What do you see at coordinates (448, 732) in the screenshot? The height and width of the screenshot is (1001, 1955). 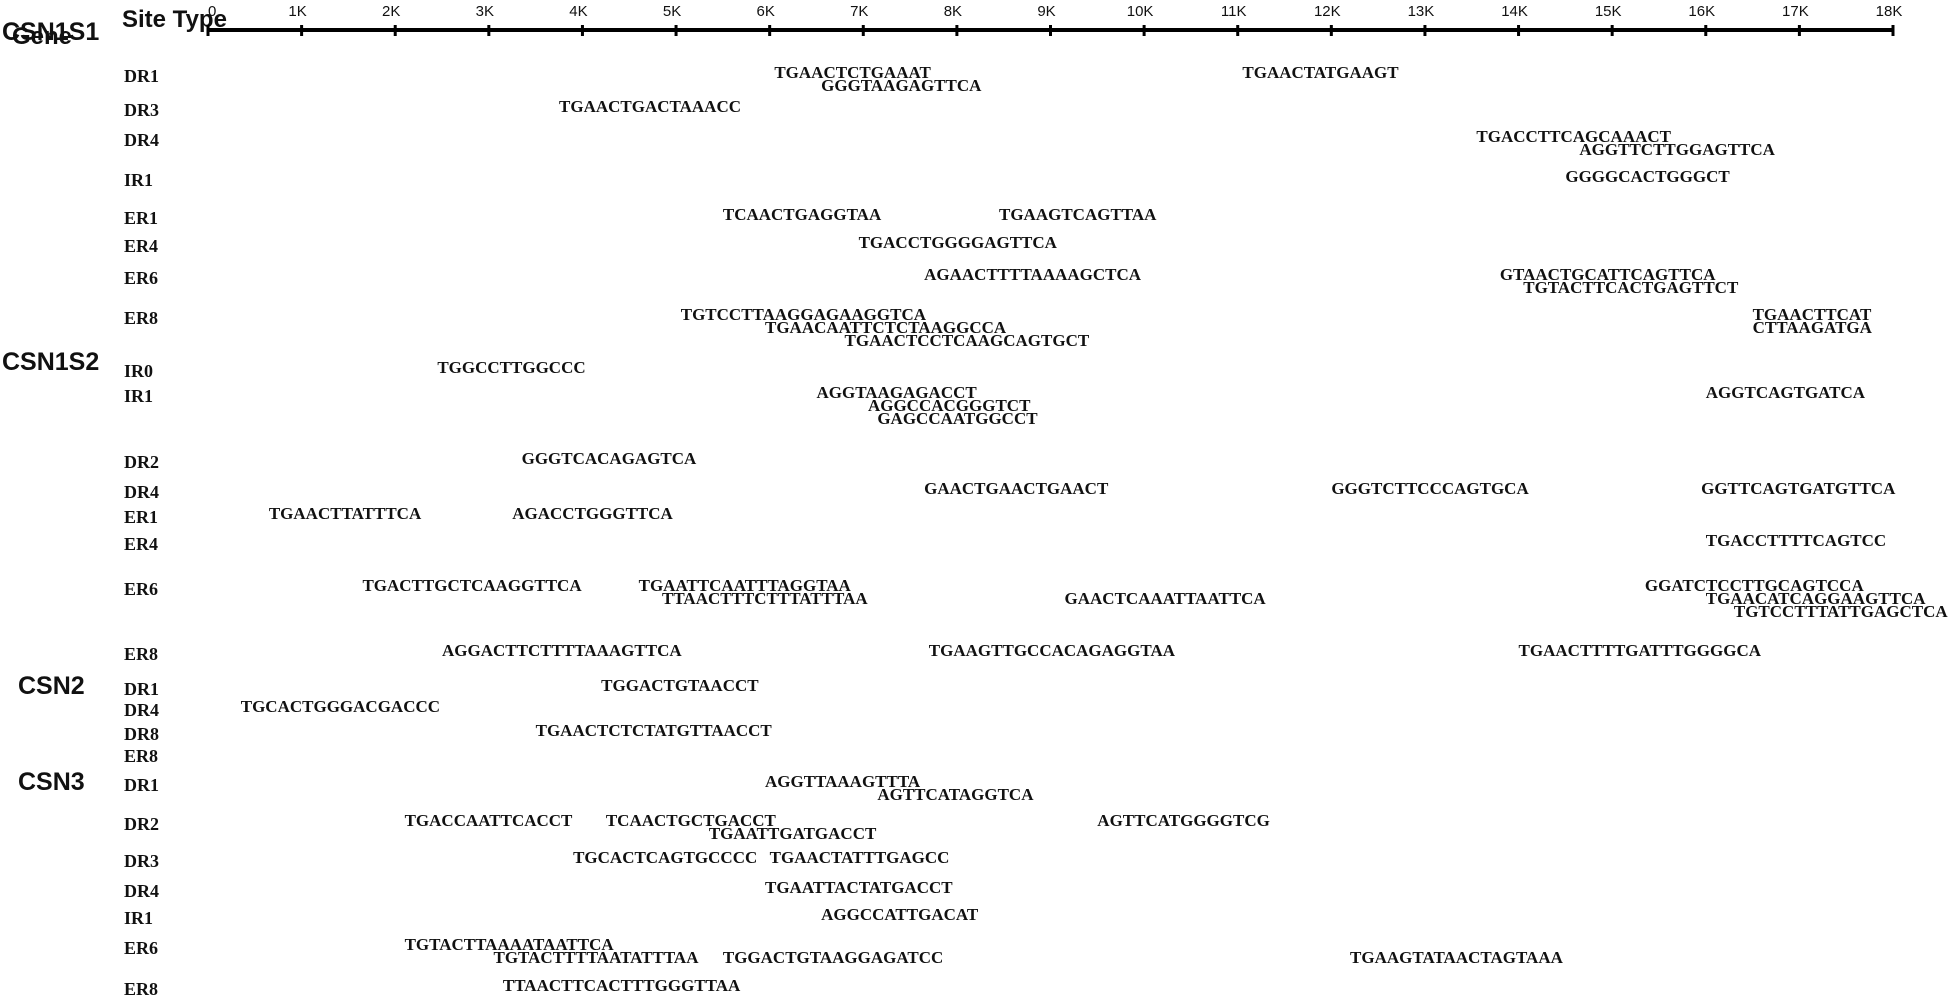 I see `site-row: DR8 TGAACTCTCTATGTTAACCT` at bounding box center [448, 732].